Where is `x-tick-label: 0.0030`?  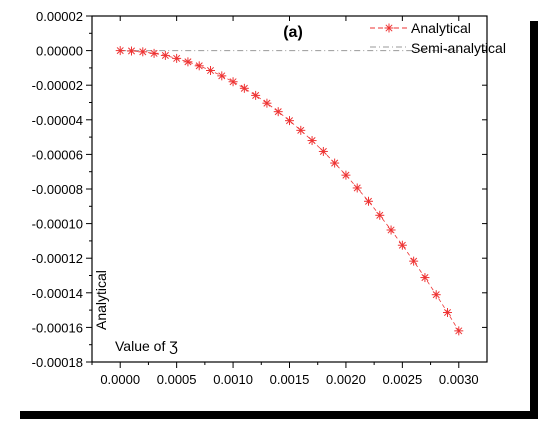 x-tick-label: 0.0030 is located at coordinates (459, 379).